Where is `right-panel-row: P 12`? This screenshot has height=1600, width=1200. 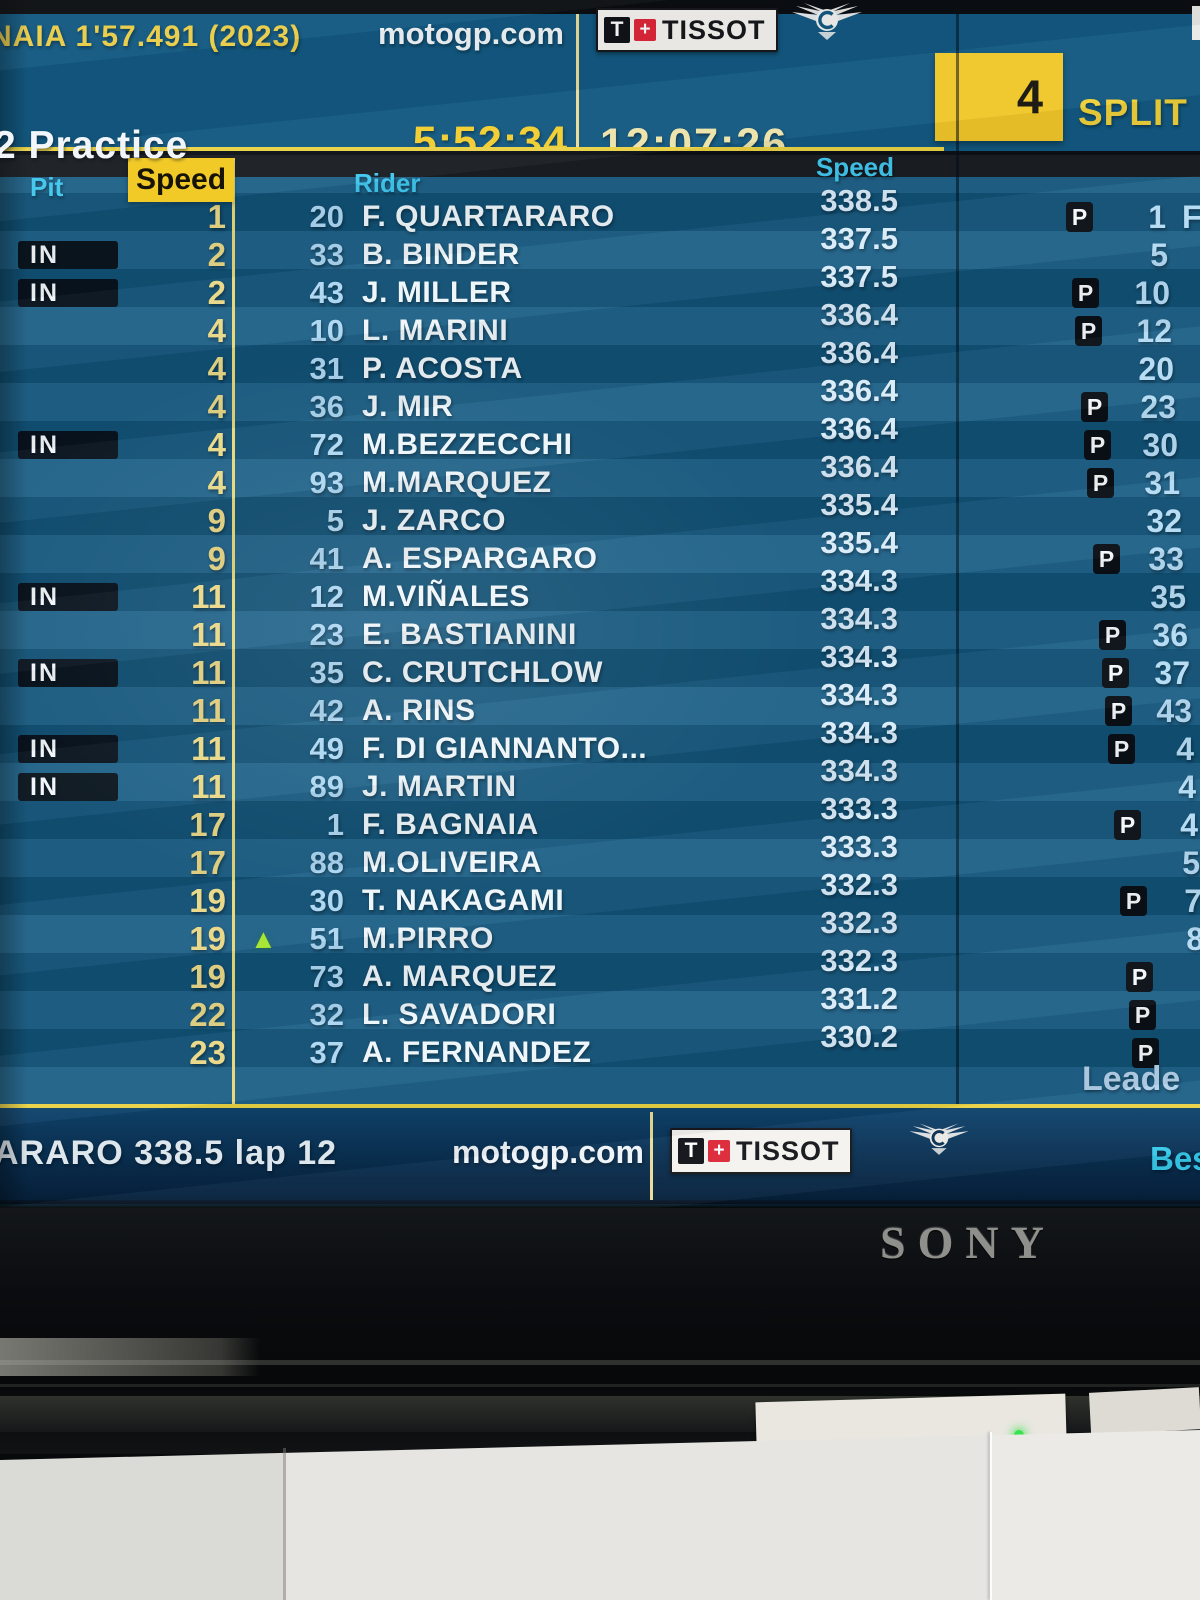
right-panel-row: P 12 is located at coordinates (600, 331).